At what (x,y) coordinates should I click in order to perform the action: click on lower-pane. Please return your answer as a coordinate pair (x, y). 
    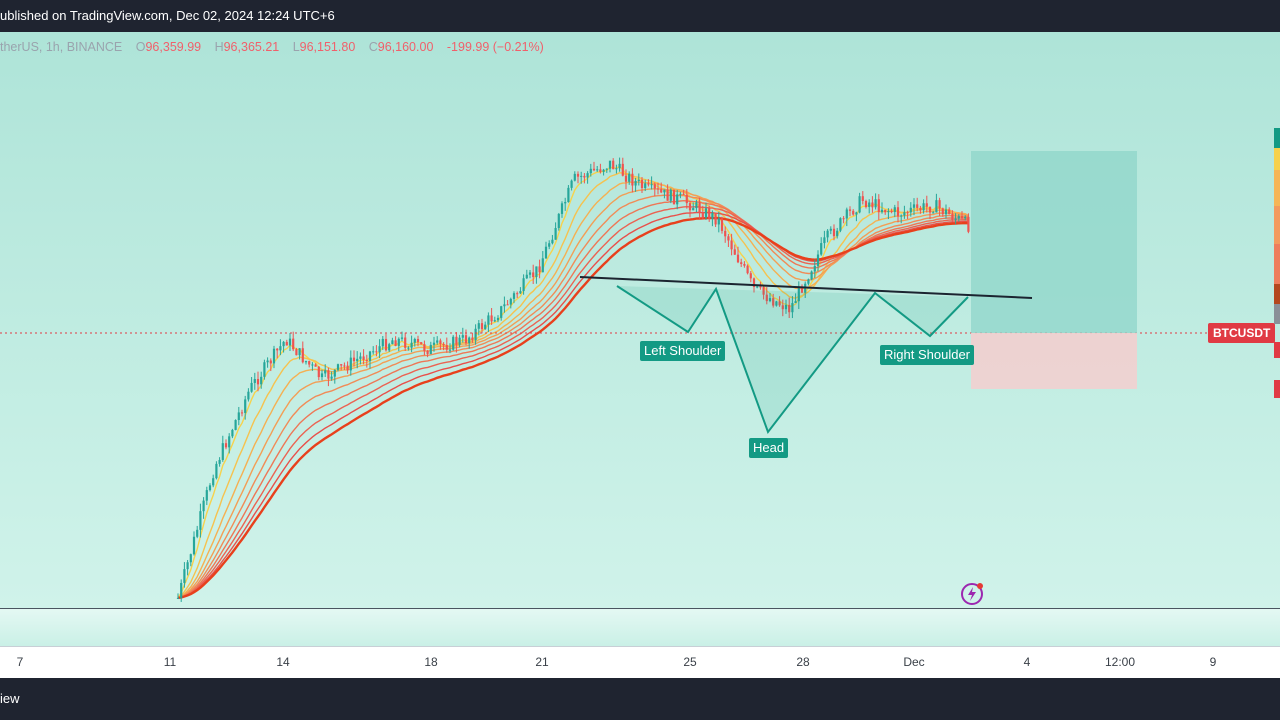
    Looking at the image, I should click on (640, 627).